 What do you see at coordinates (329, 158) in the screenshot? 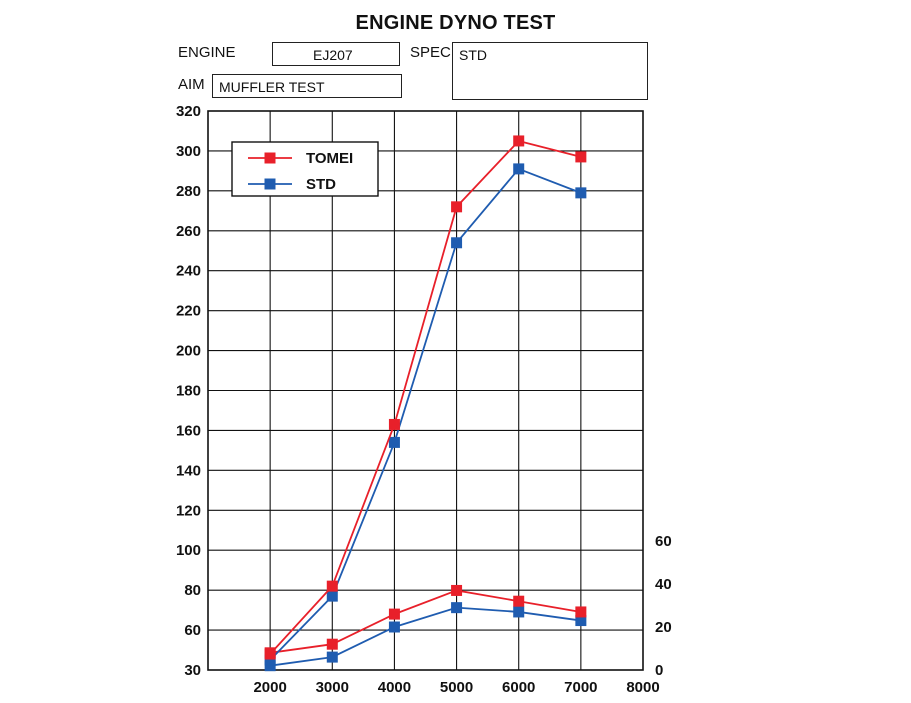
I see `legend-label-tomei: TOMEI` at bounding box center [329, 158].